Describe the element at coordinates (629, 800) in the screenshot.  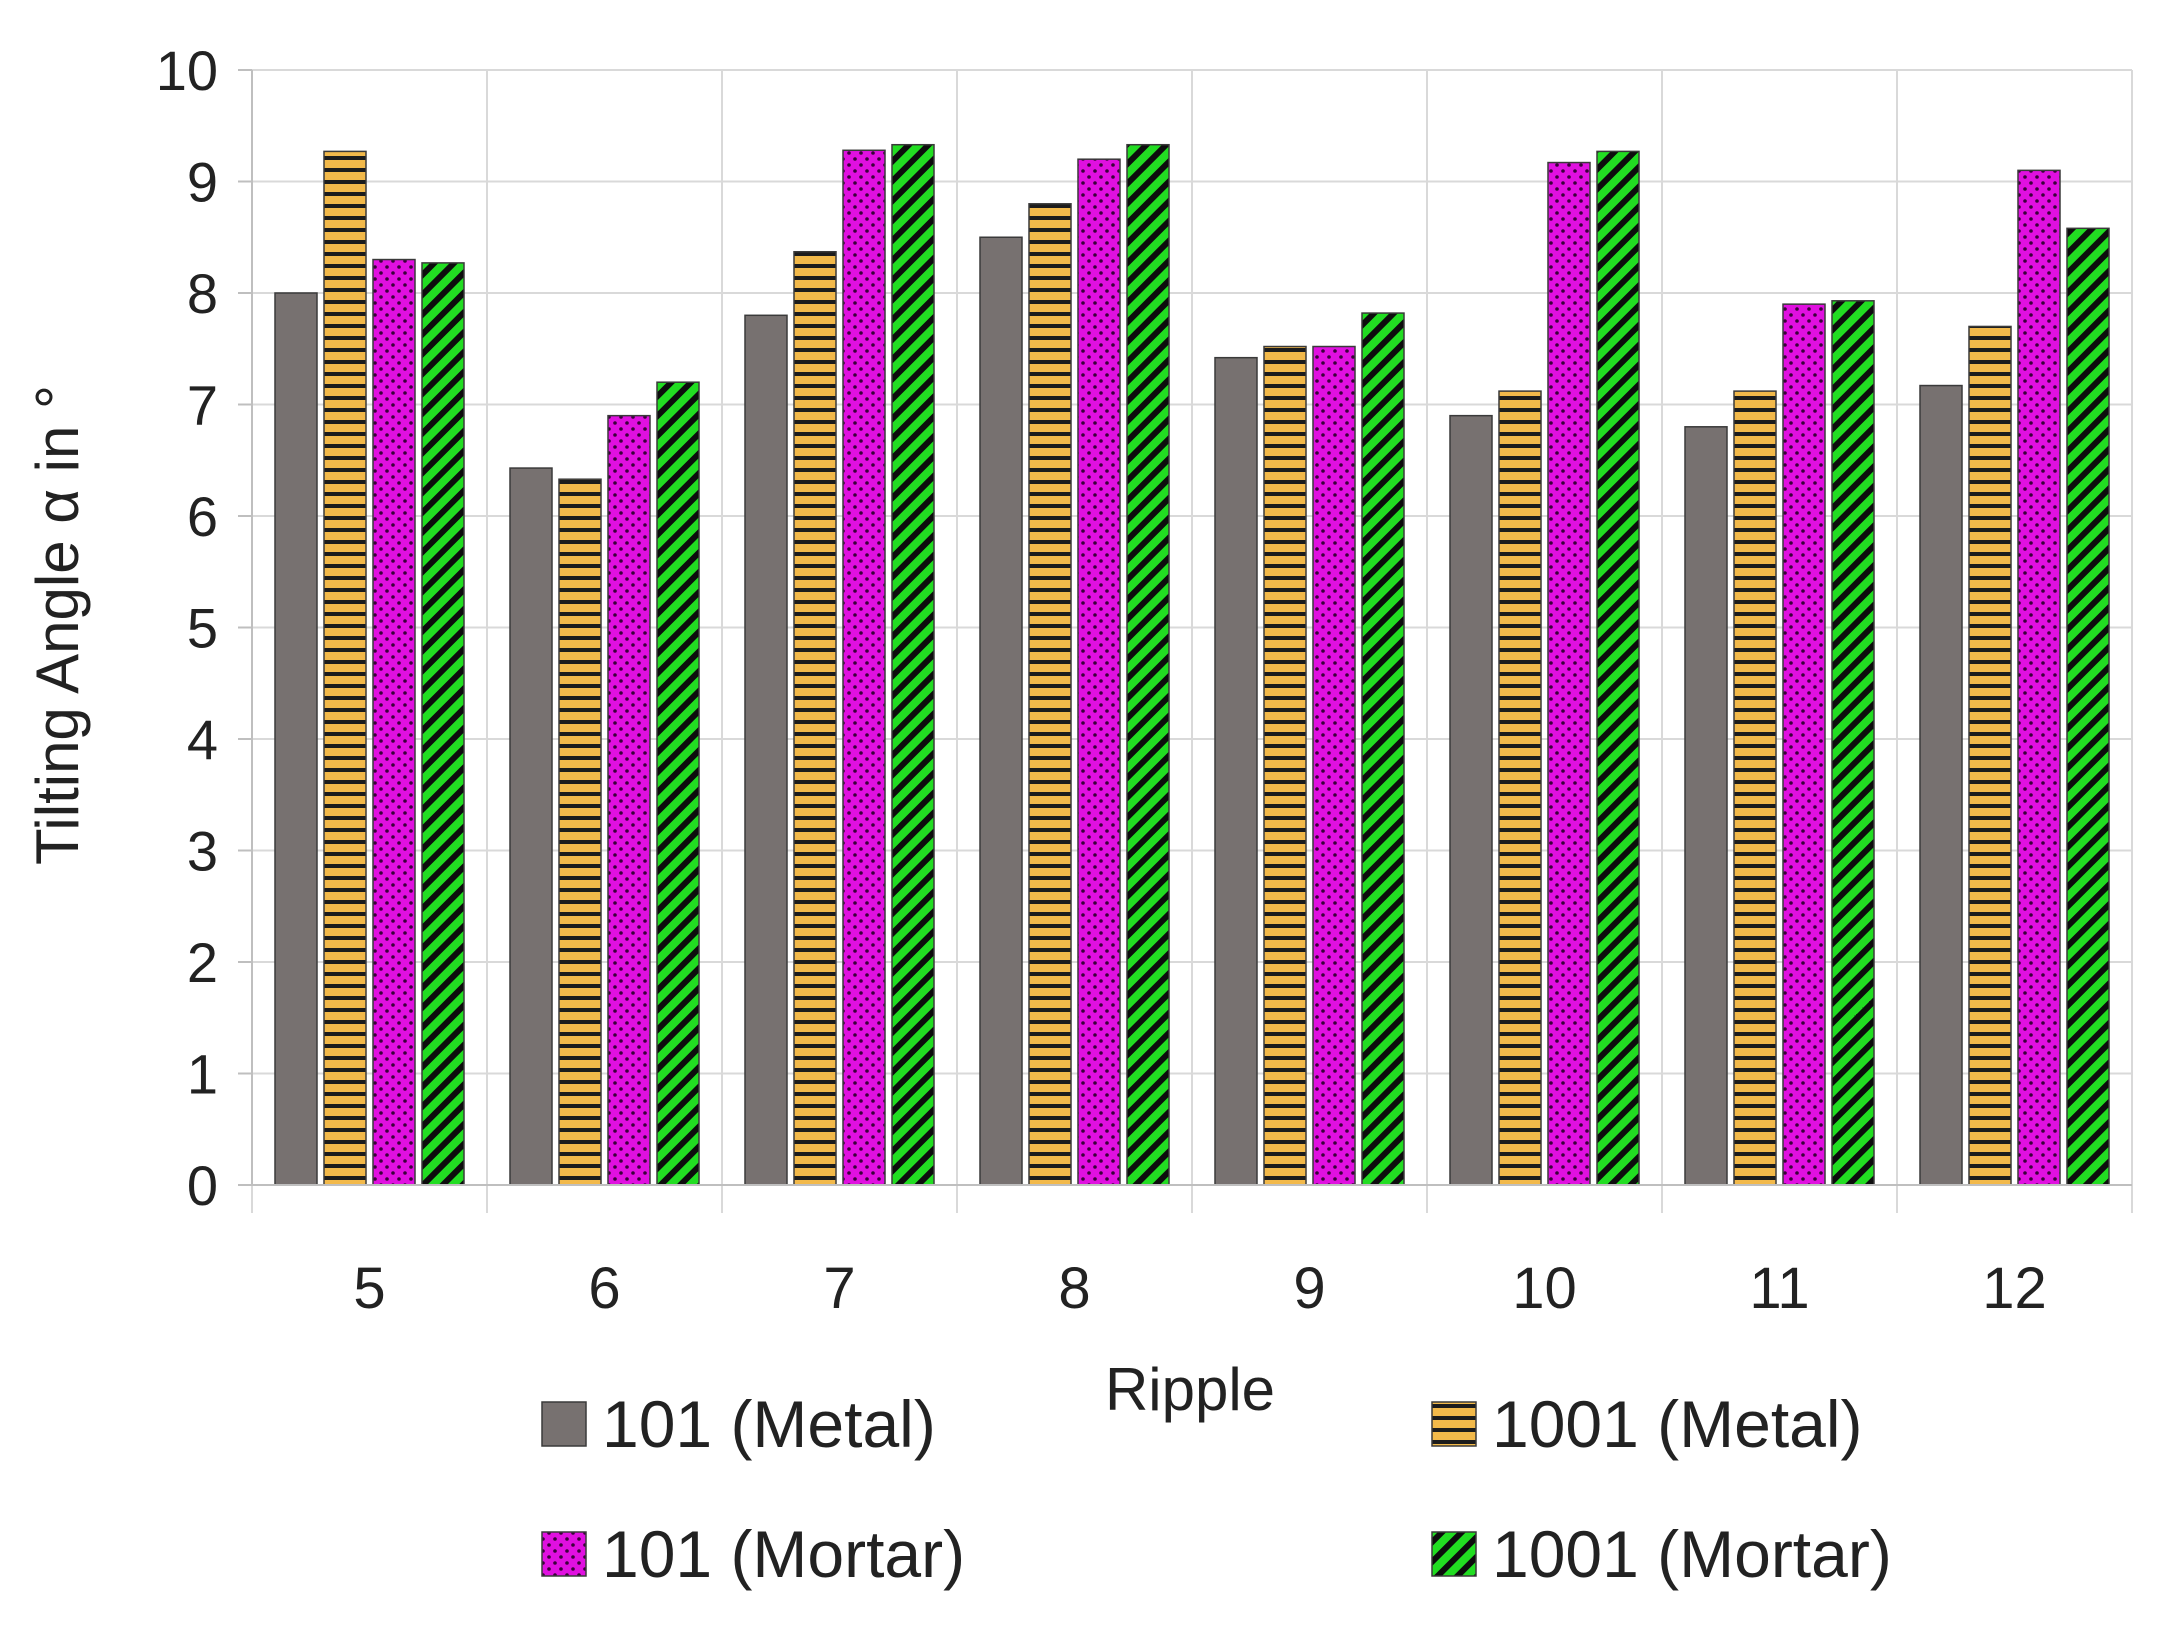
I see `bar: 101 (Mortar) 6: 6.9` at that location.